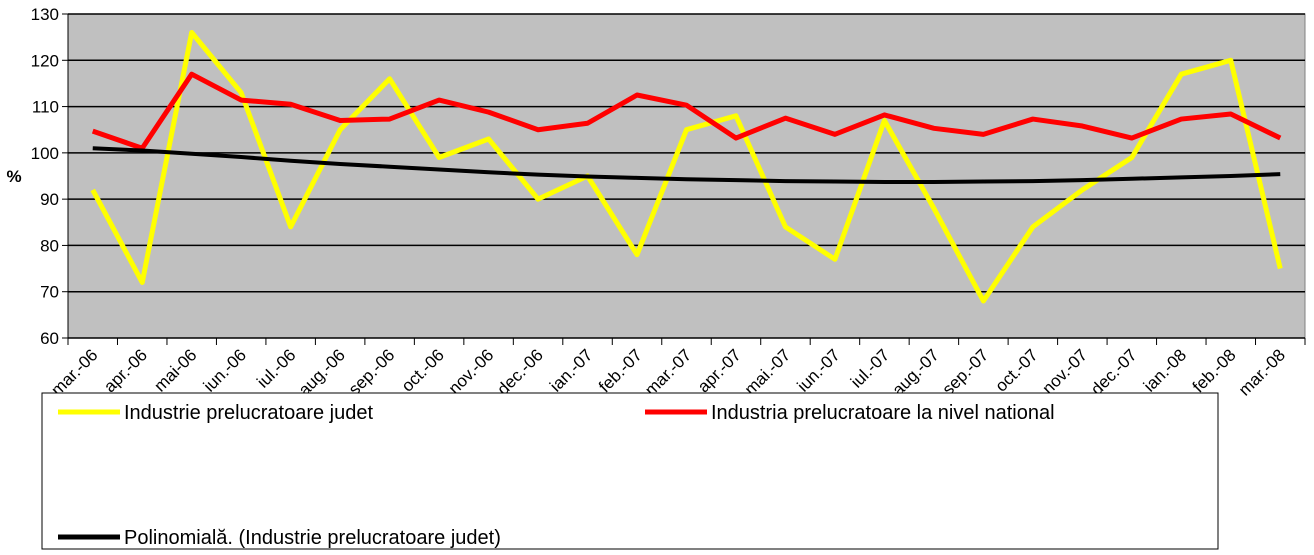 The height and width of the screenshot is (555, 1314). What do you see at coordinates (322, 372) in the screenshot?
I see `x-tick-label: aug.-06` at bounding box center [322, 372].